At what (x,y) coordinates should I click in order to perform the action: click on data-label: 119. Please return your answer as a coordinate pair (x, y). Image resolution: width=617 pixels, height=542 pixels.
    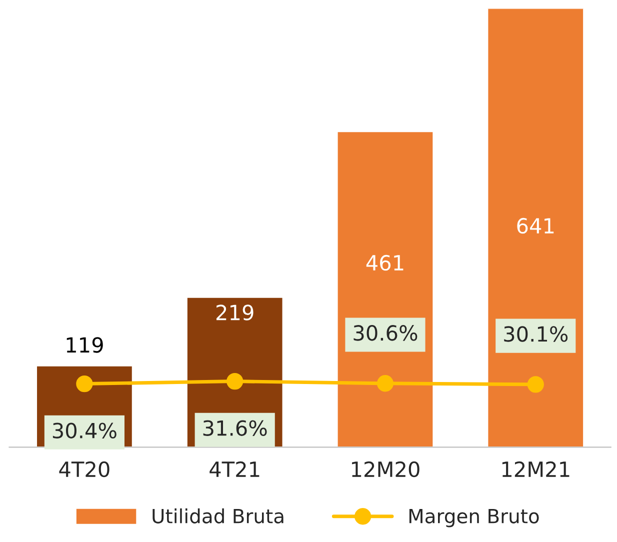
    Looking at the image, I should click on (84, 345).